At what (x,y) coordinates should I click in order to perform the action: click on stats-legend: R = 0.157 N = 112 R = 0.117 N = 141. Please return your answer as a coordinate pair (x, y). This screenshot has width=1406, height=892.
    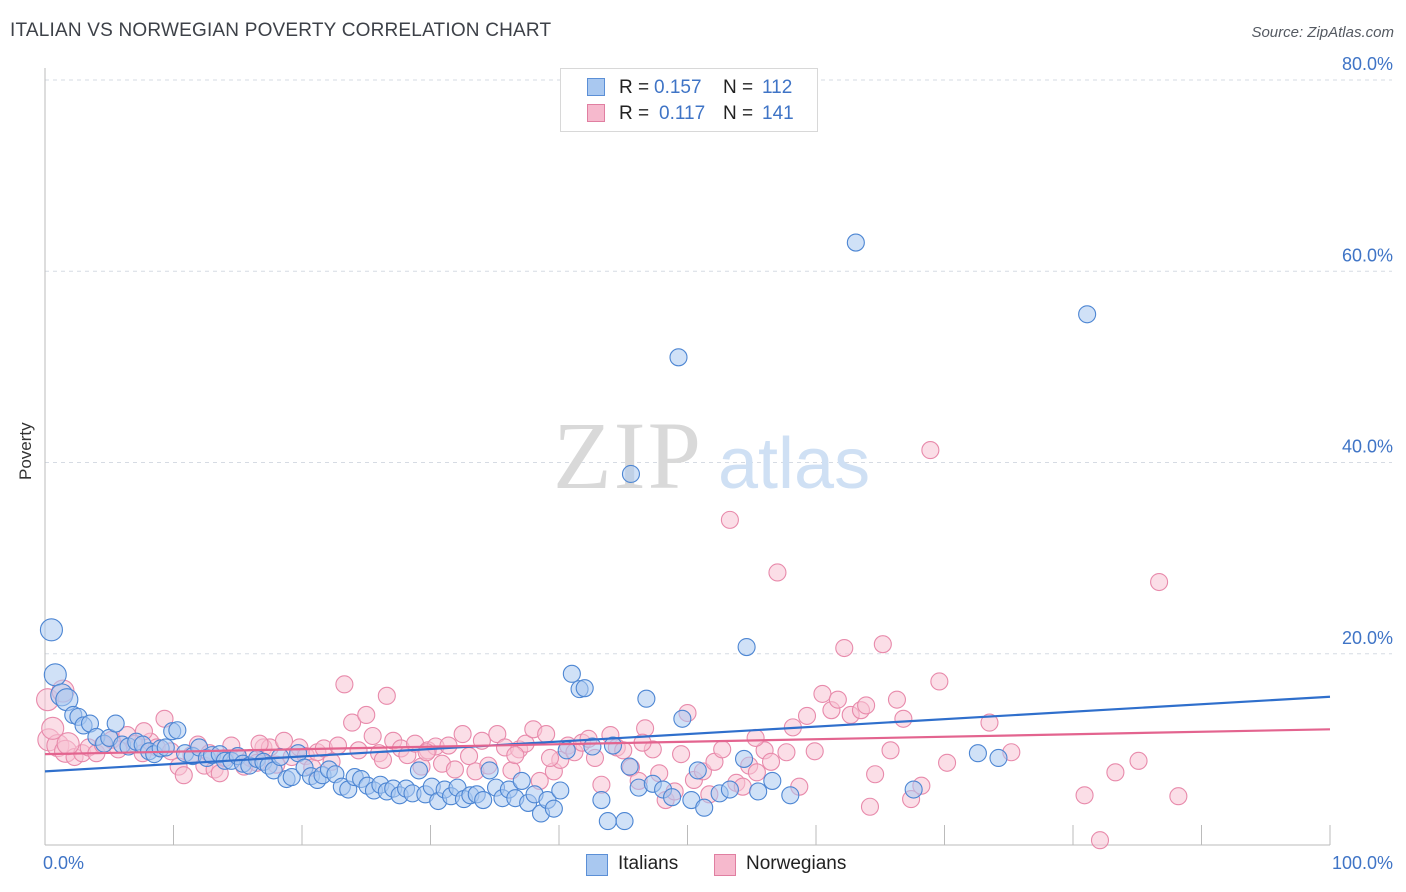
    Looking at the image, I should click on (689, 100).